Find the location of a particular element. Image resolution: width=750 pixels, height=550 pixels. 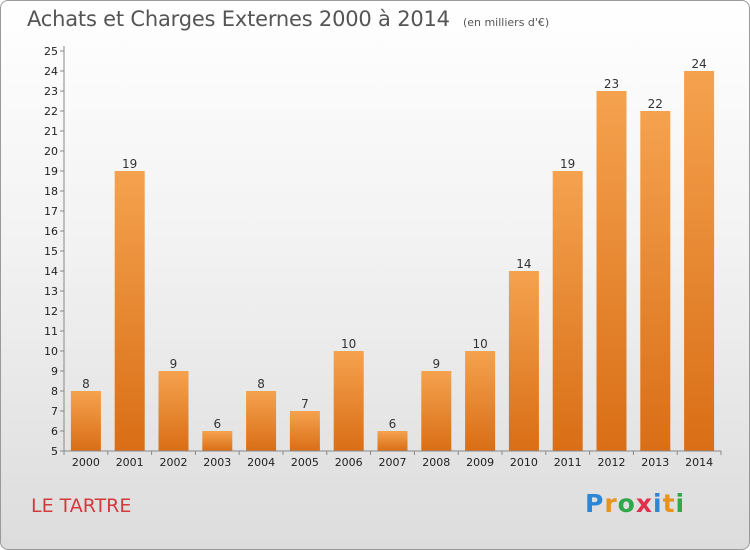

value-label-2013: 22 is located at coordinates (655, 104).